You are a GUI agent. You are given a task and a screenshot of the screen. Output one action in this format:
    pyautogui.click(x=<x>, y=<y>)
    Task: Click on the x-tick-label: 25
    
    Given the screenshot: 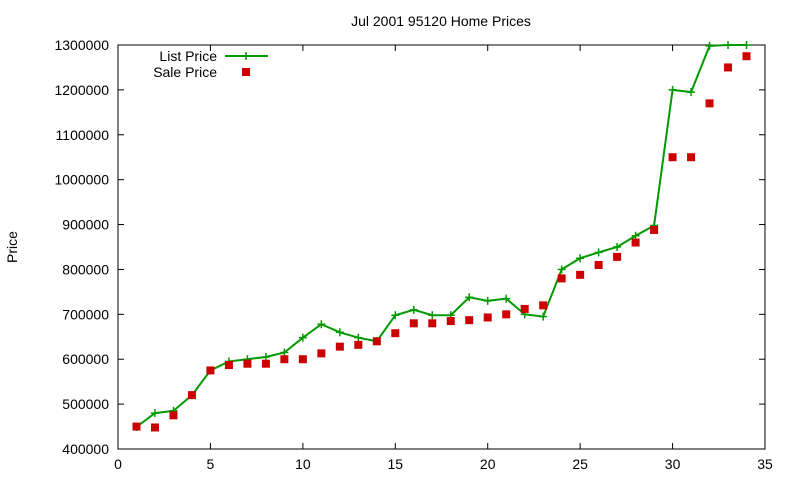 What is the action you would take?
    pyautogui.click(x=580, y=464)
    